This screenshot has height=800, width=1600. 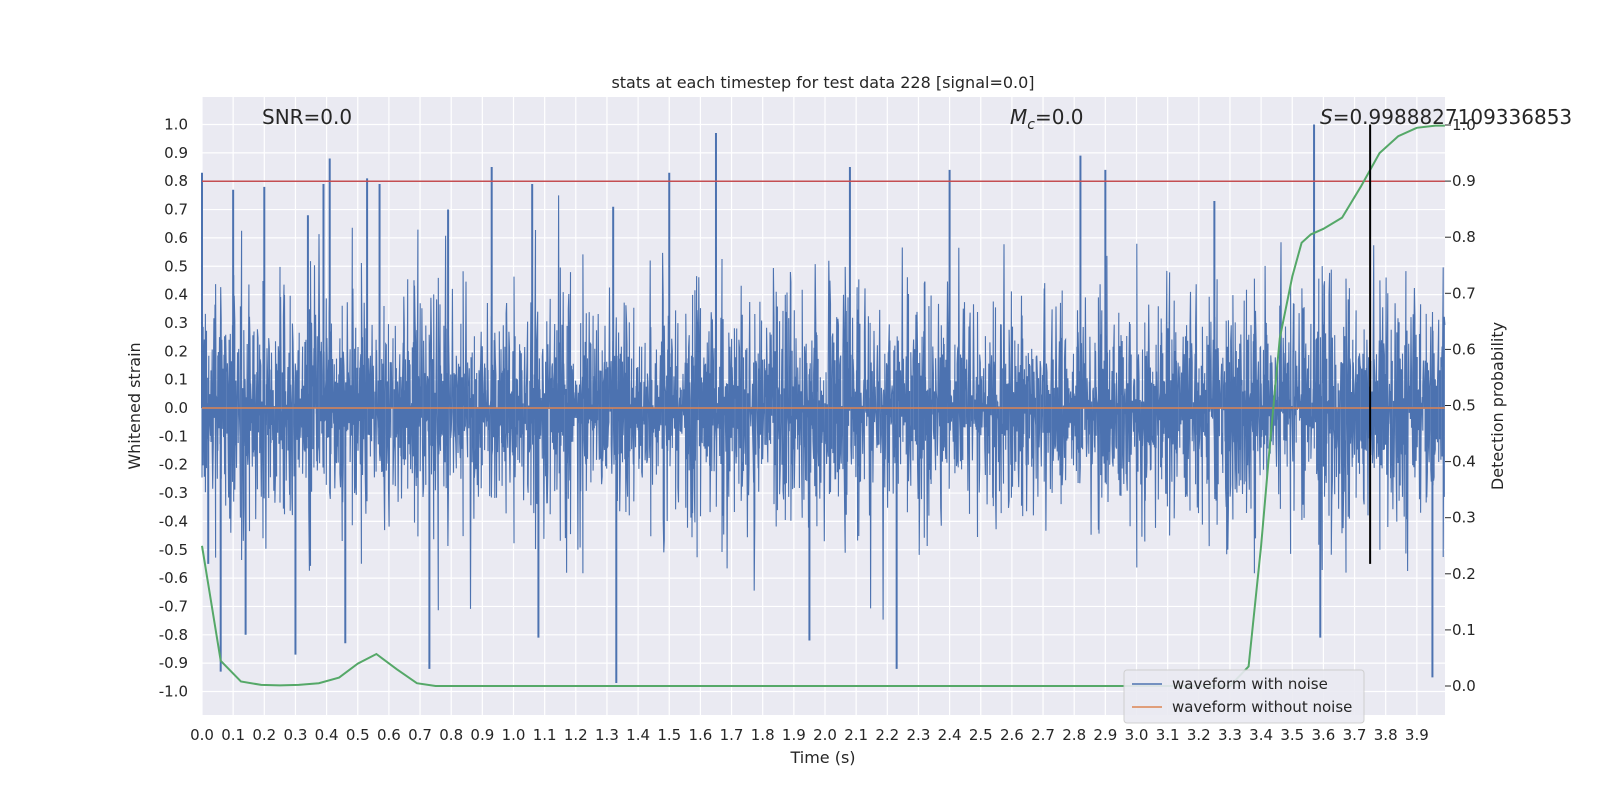 What do you see at coordinates (296, 735) in the screenshot?
I see `x-tick-label: 0.3` at bounding box center [296, 735].